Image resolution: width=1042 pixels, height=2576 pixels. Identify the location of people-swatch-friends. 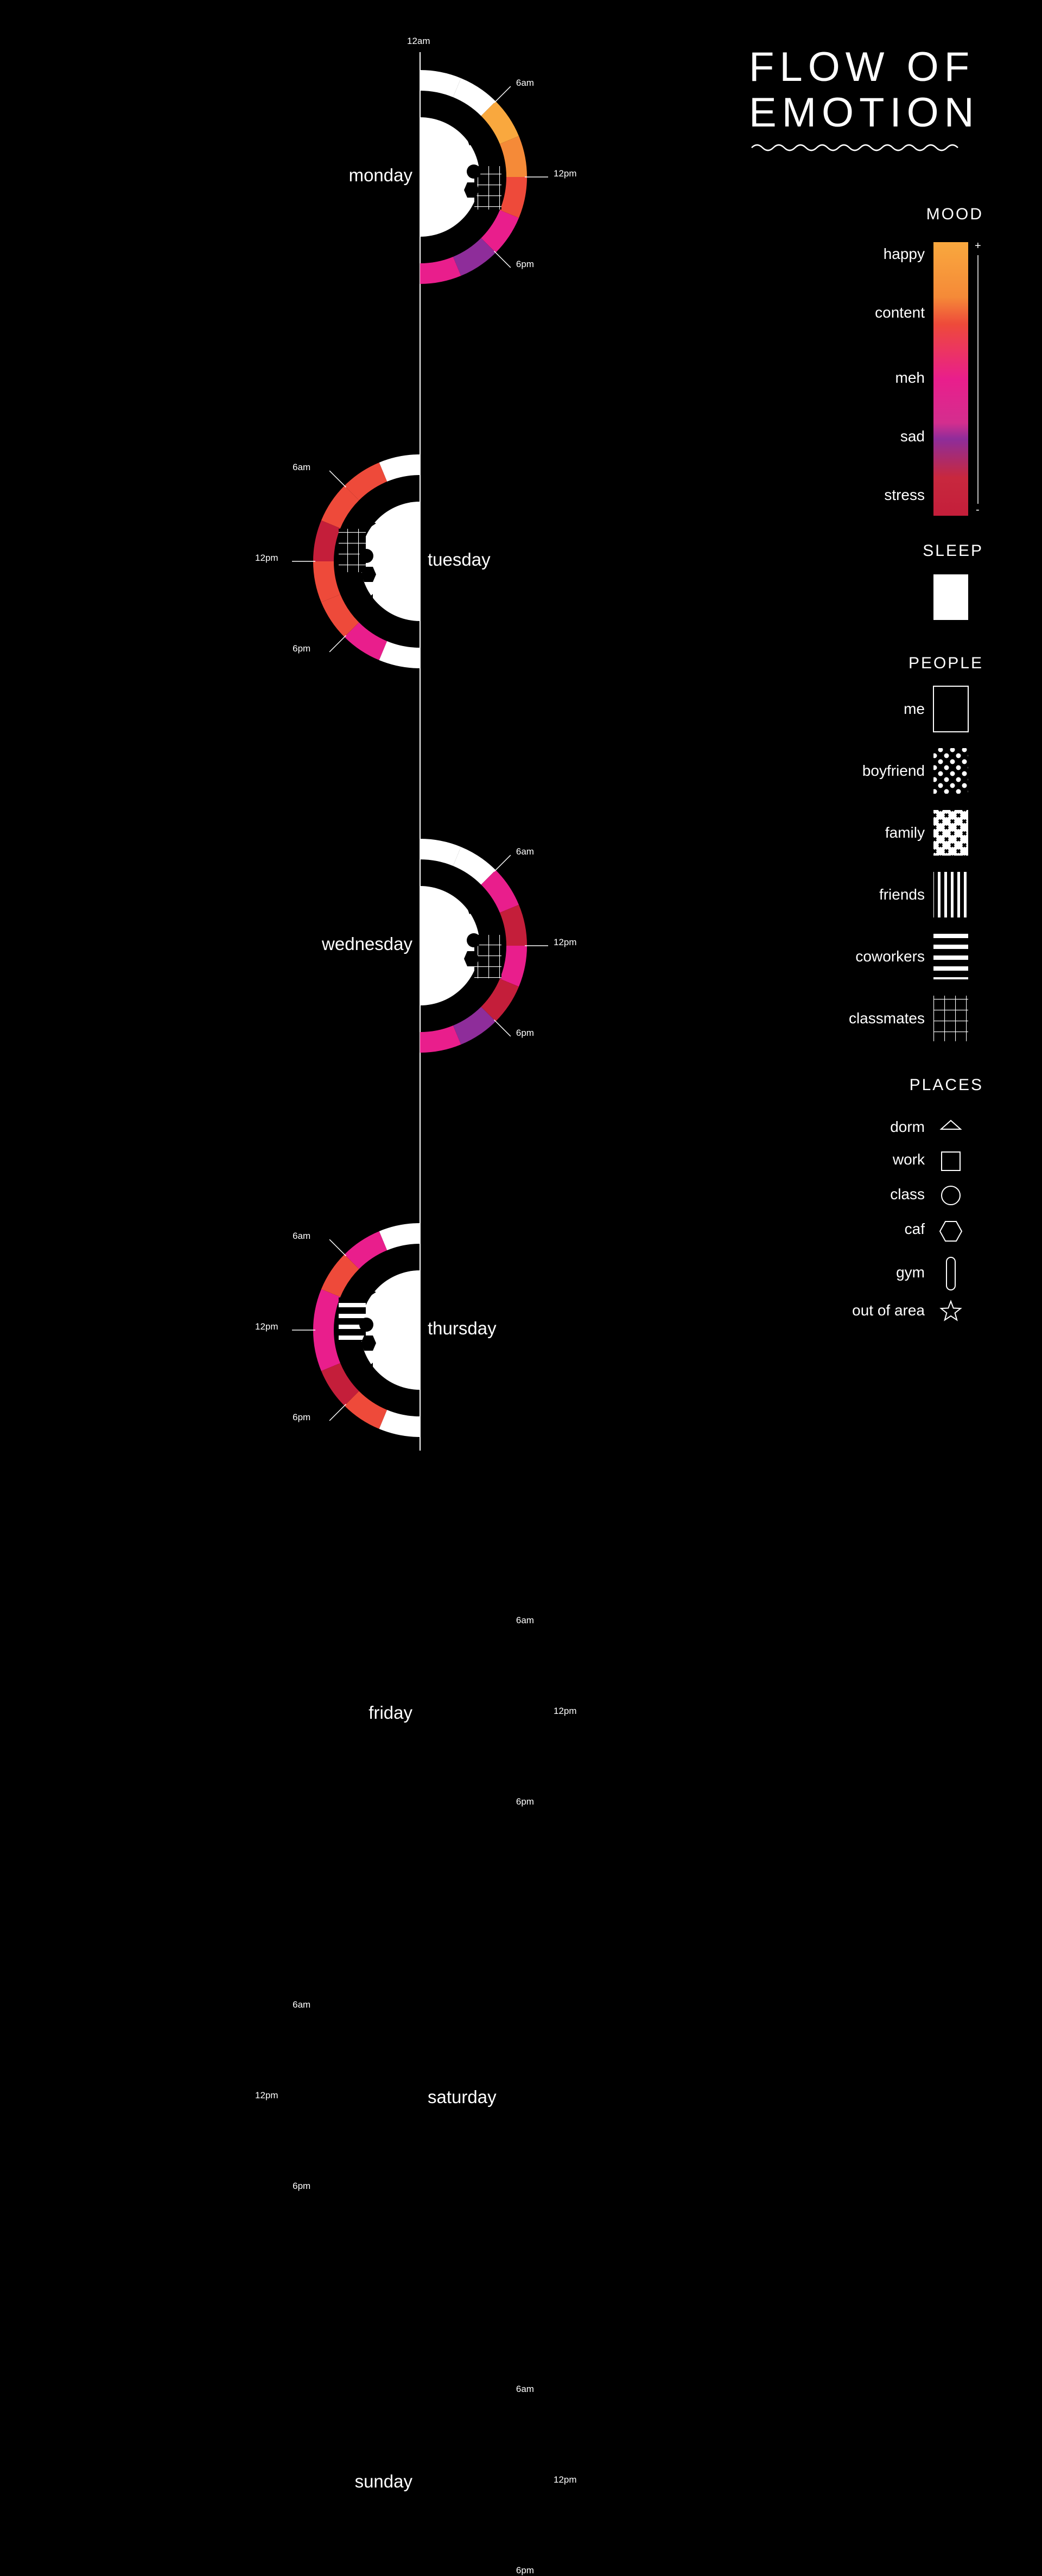
(950, 894).